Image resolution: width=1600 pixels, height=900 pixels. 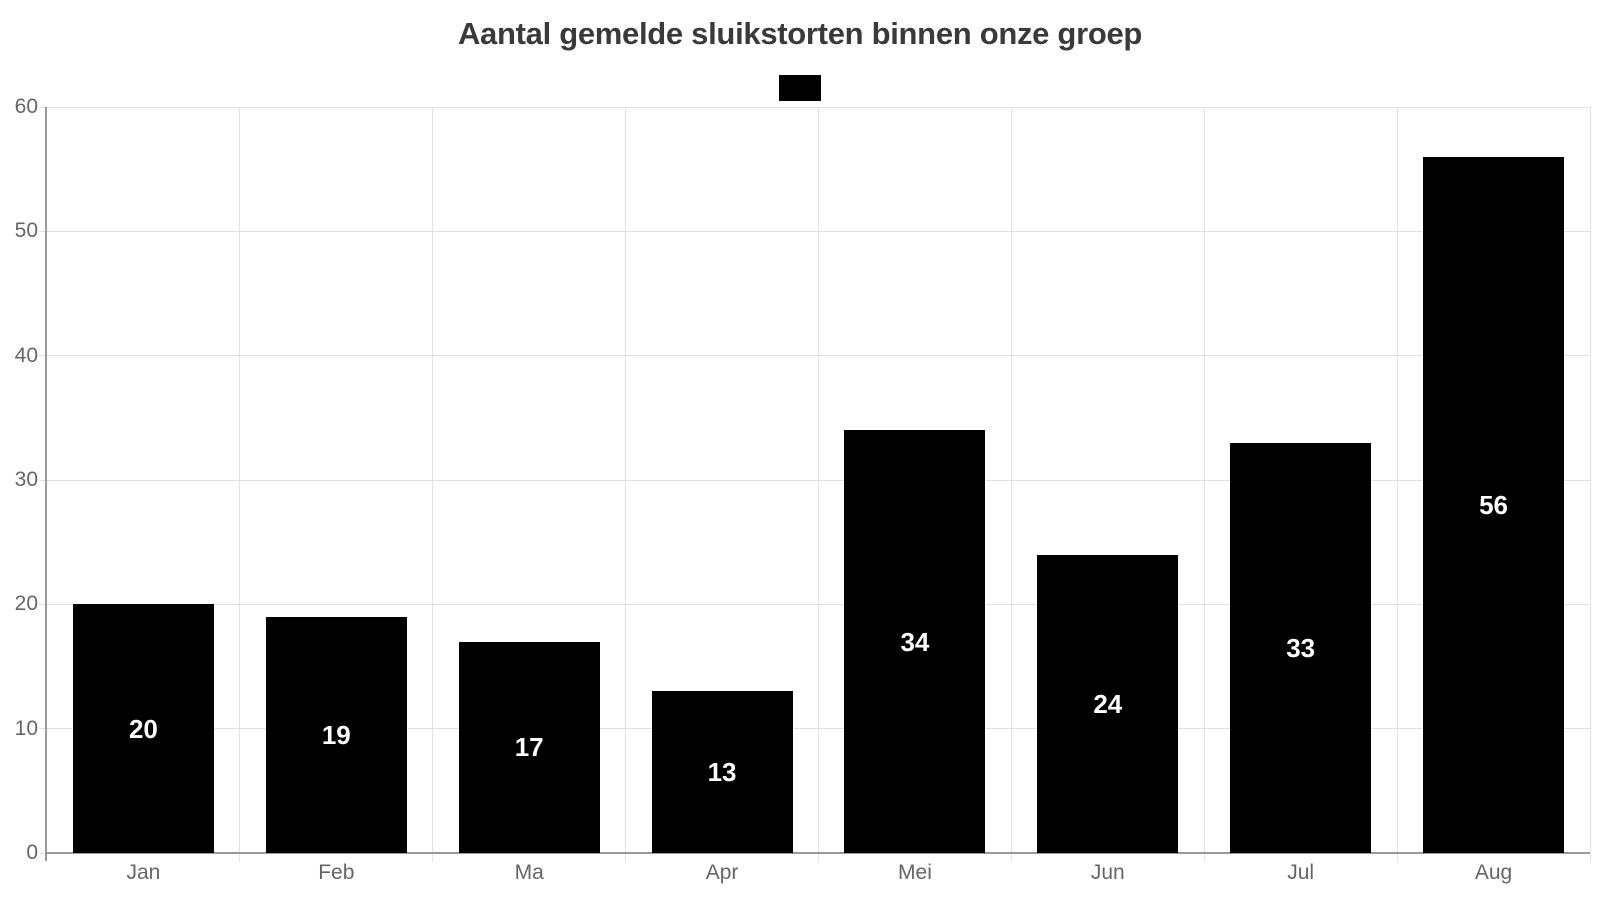 I want to click on legend-item, so click(x=800, y=88).